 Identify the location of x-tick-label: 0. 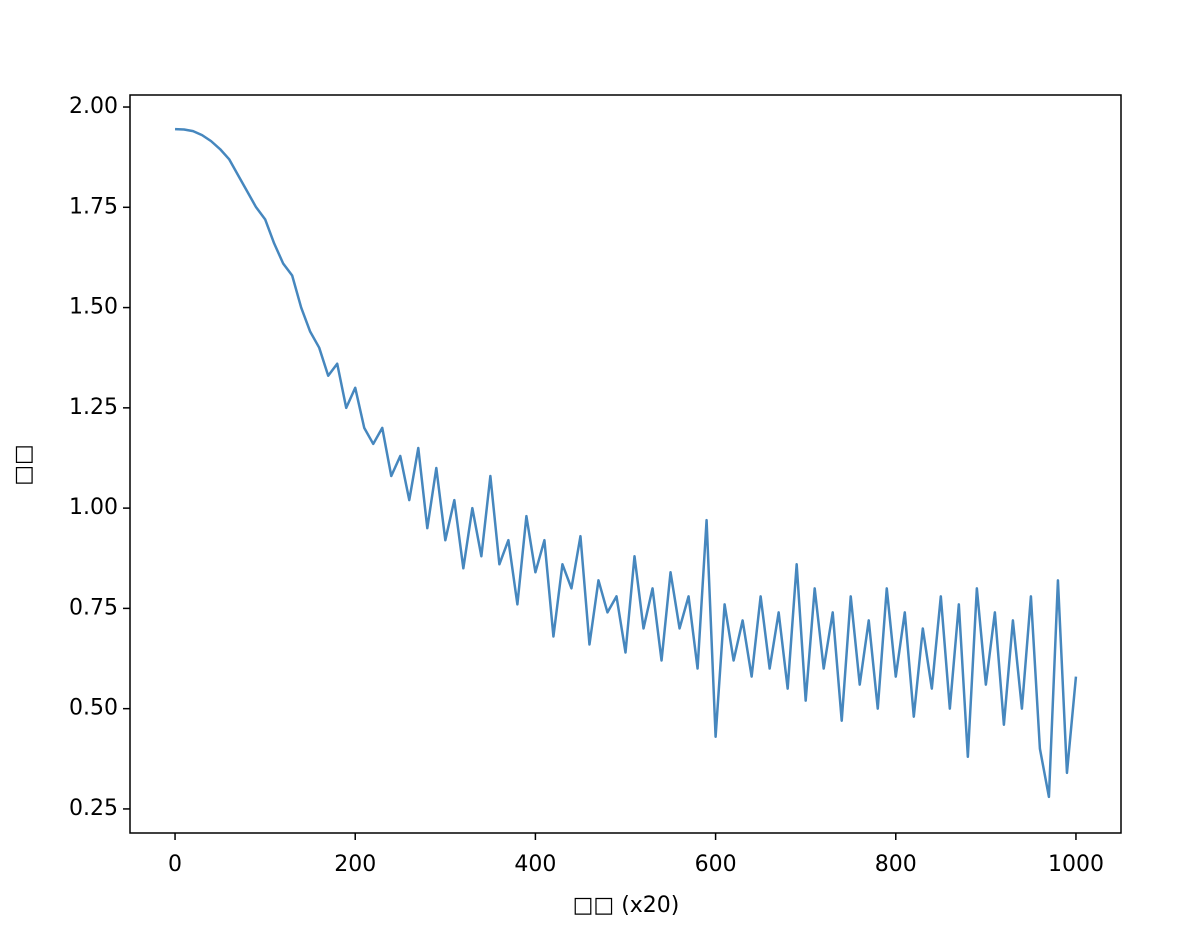
(175, 864).